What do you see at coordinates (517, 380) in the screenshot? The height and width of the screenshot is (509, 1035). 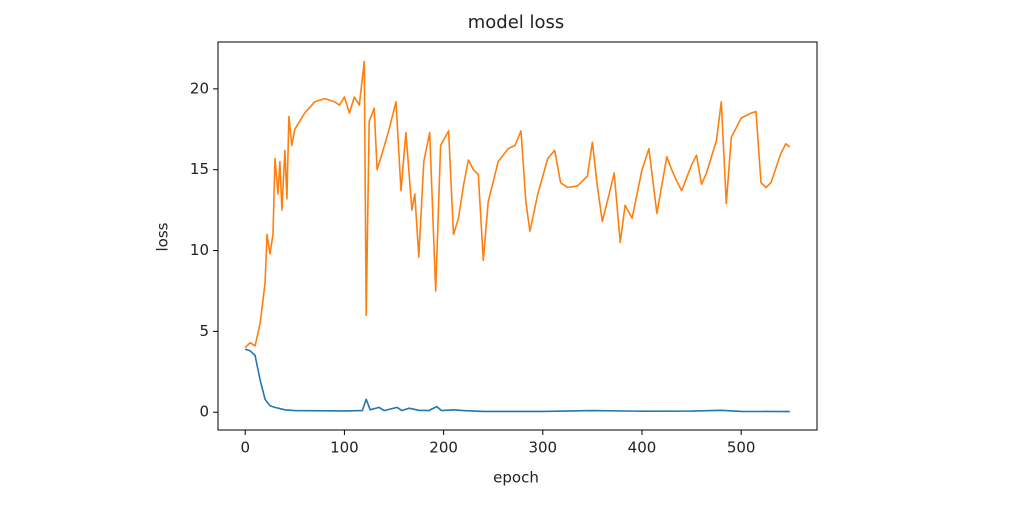 I see `data-line` at bounding box center [517, 380].